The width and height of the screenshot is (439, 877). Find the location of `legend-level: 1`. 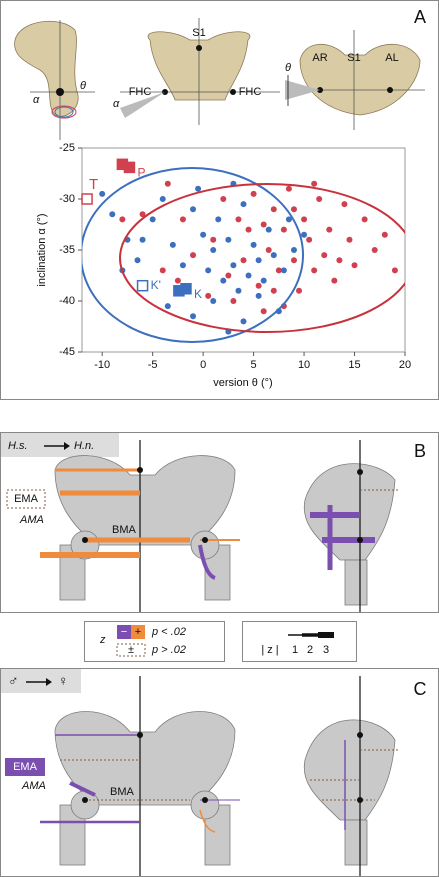

legend-level: 1 is located at coordinates (295, 650).